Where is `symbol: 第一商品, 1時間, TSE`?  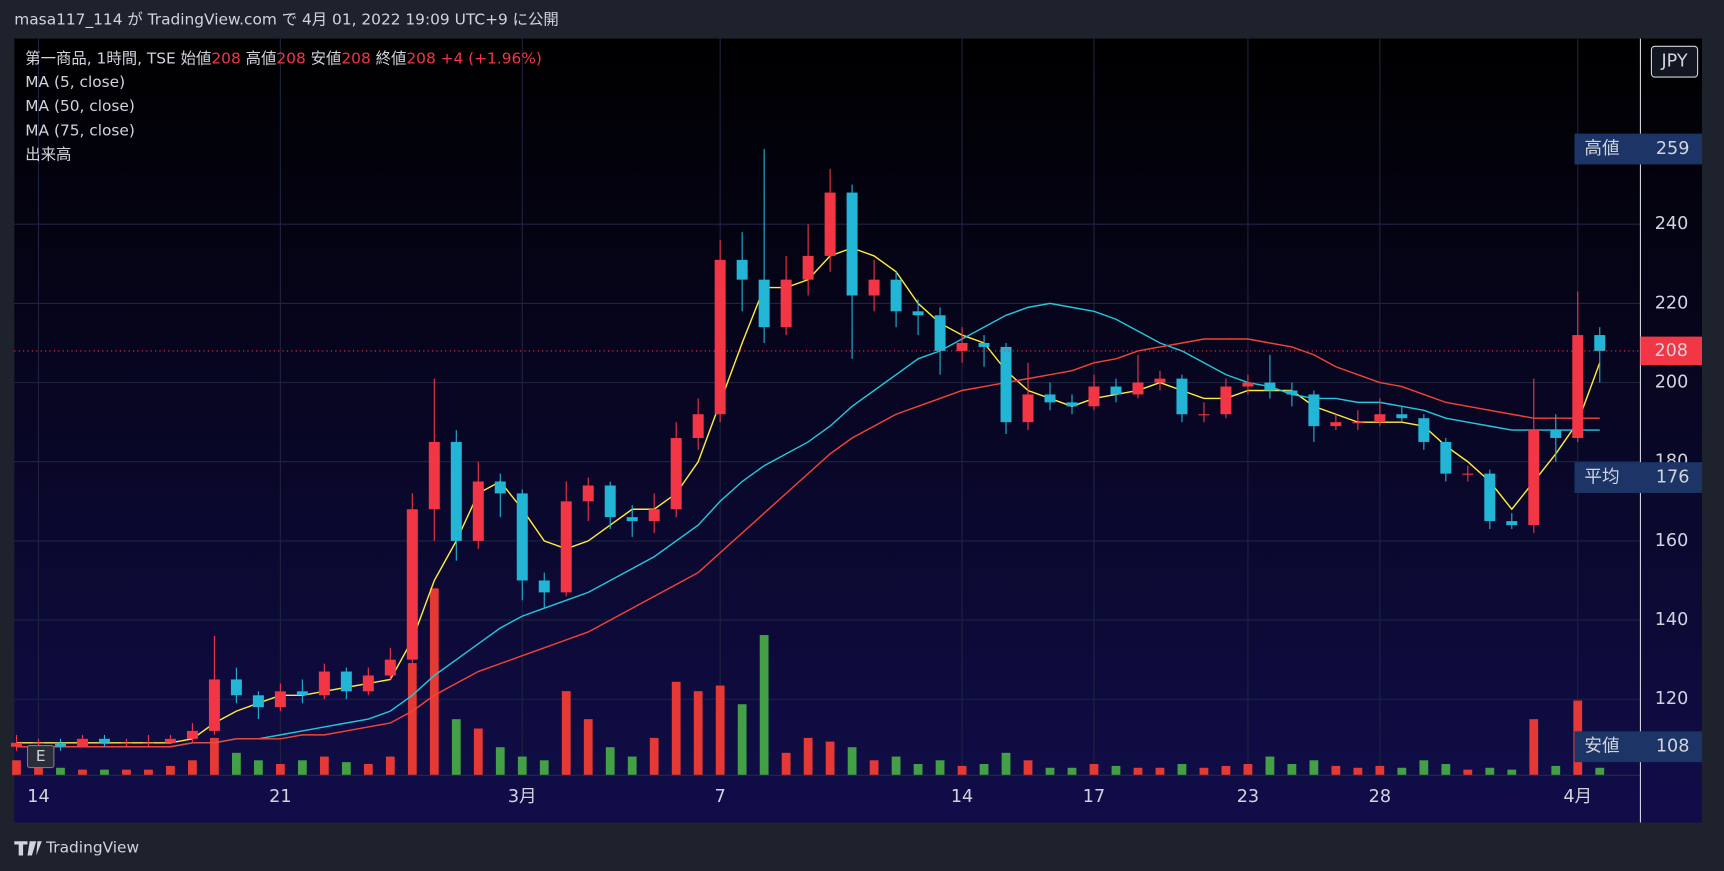
symbol: 第一商品, 1時間, TSE is located at coordinates (100, 58).